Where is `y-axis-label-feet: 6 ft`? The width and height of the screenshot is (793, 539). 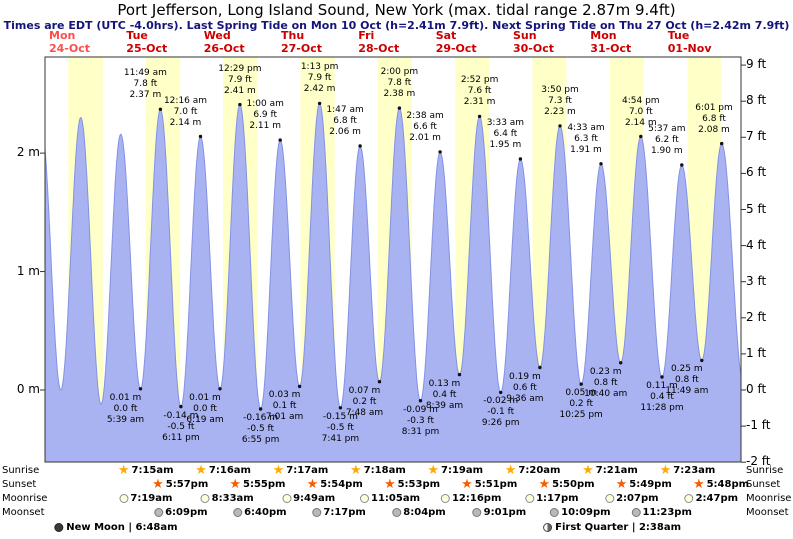
y-axis-label-feet: 6 ft is located at coordinates (756, 172).